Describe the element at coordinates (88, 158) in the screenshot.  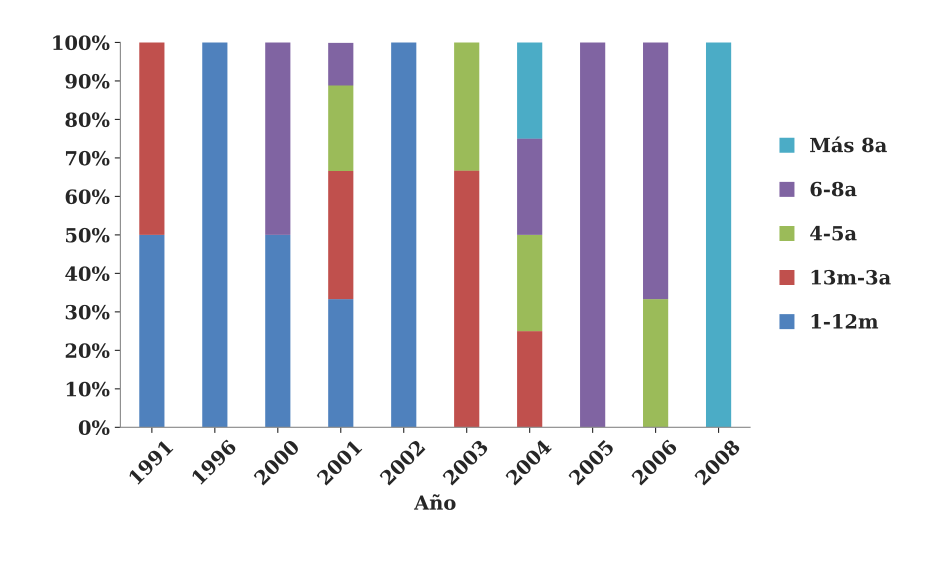
I see `y-tick-label: 70%` at that location.